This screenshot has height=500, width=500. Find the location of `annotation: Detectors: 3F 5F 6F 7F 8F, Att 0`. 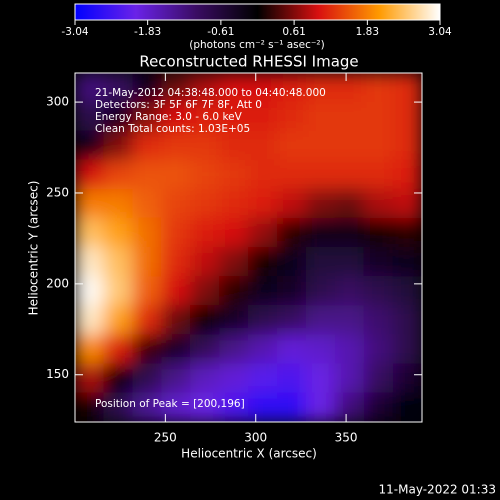

annotation: Detectors: 3F 5F 6F 7F 8F, Att 0 is located at coordinates (178, 105).